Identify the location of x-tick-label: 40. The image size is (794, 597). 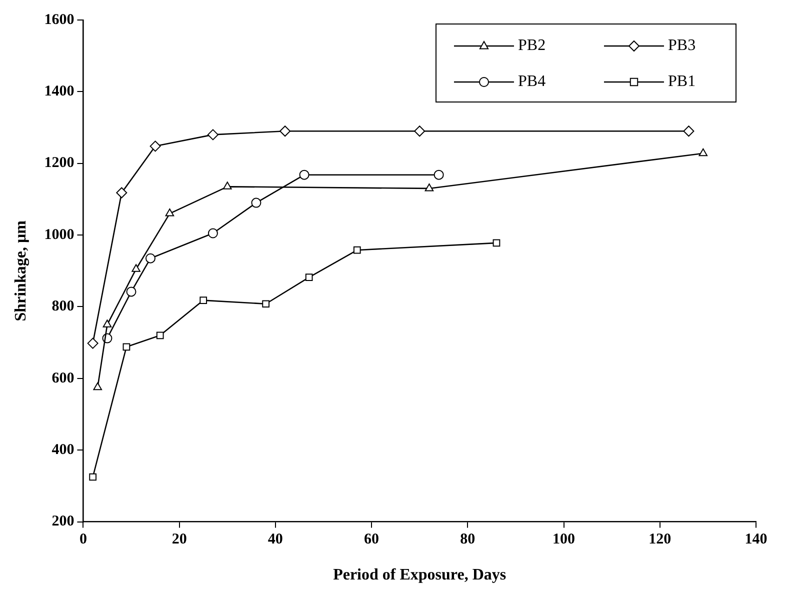
(275, 540).